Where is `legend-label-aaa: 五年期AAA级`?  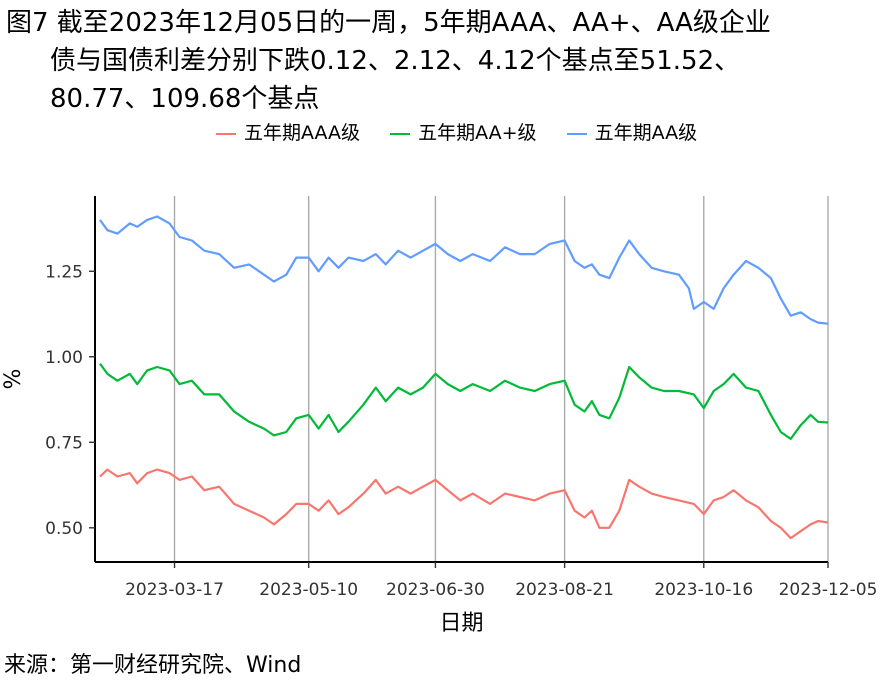
legend-label-aaa: 五年期AAA级 is located at coordinates (302, 133).